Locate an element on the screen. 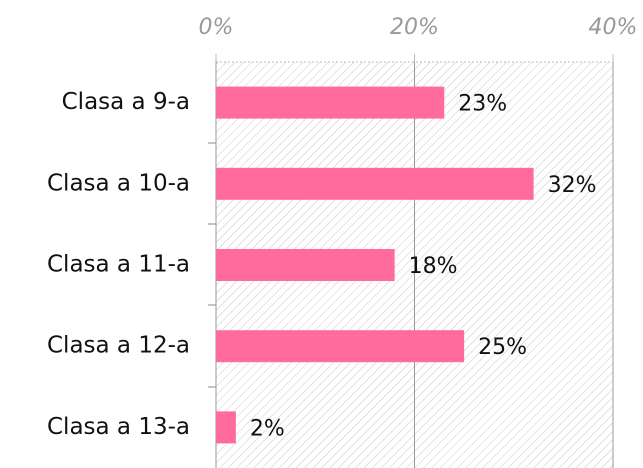  x-tick-label: 20% is located at coordinates (414, 27).